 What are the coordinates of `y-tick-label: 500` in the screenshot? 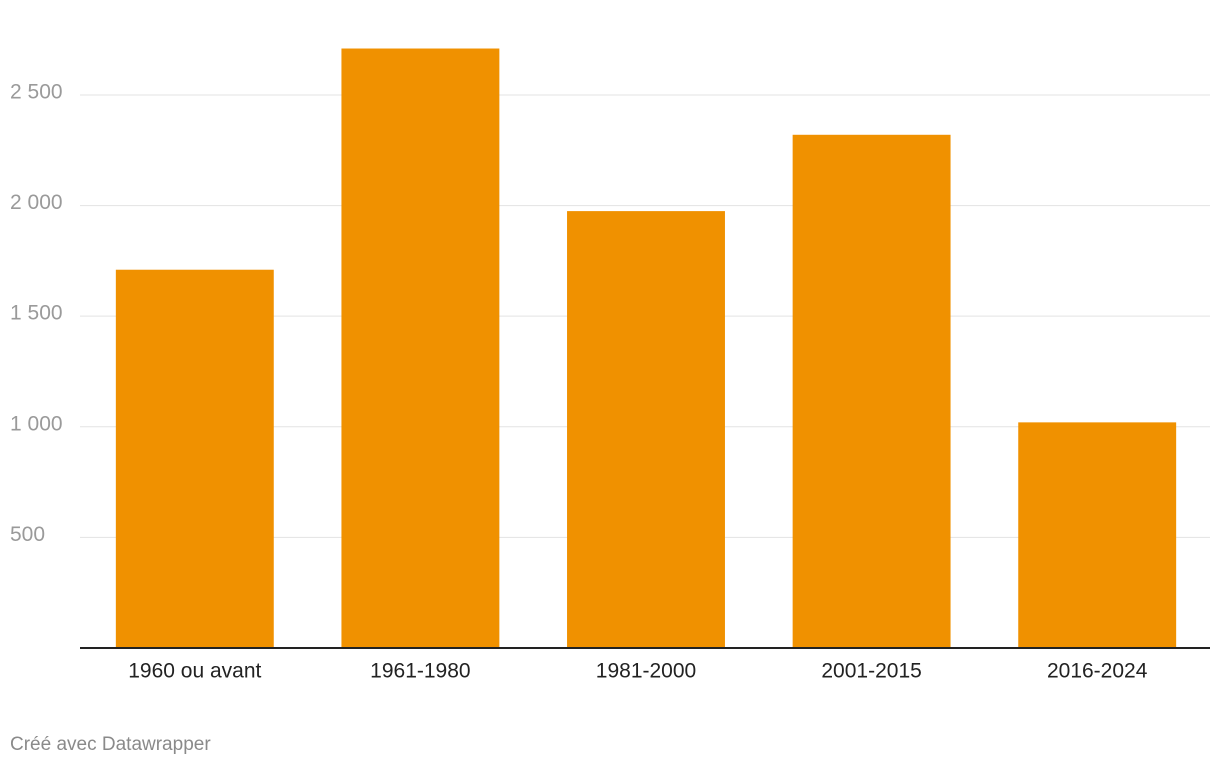 It's located at (27, 534).